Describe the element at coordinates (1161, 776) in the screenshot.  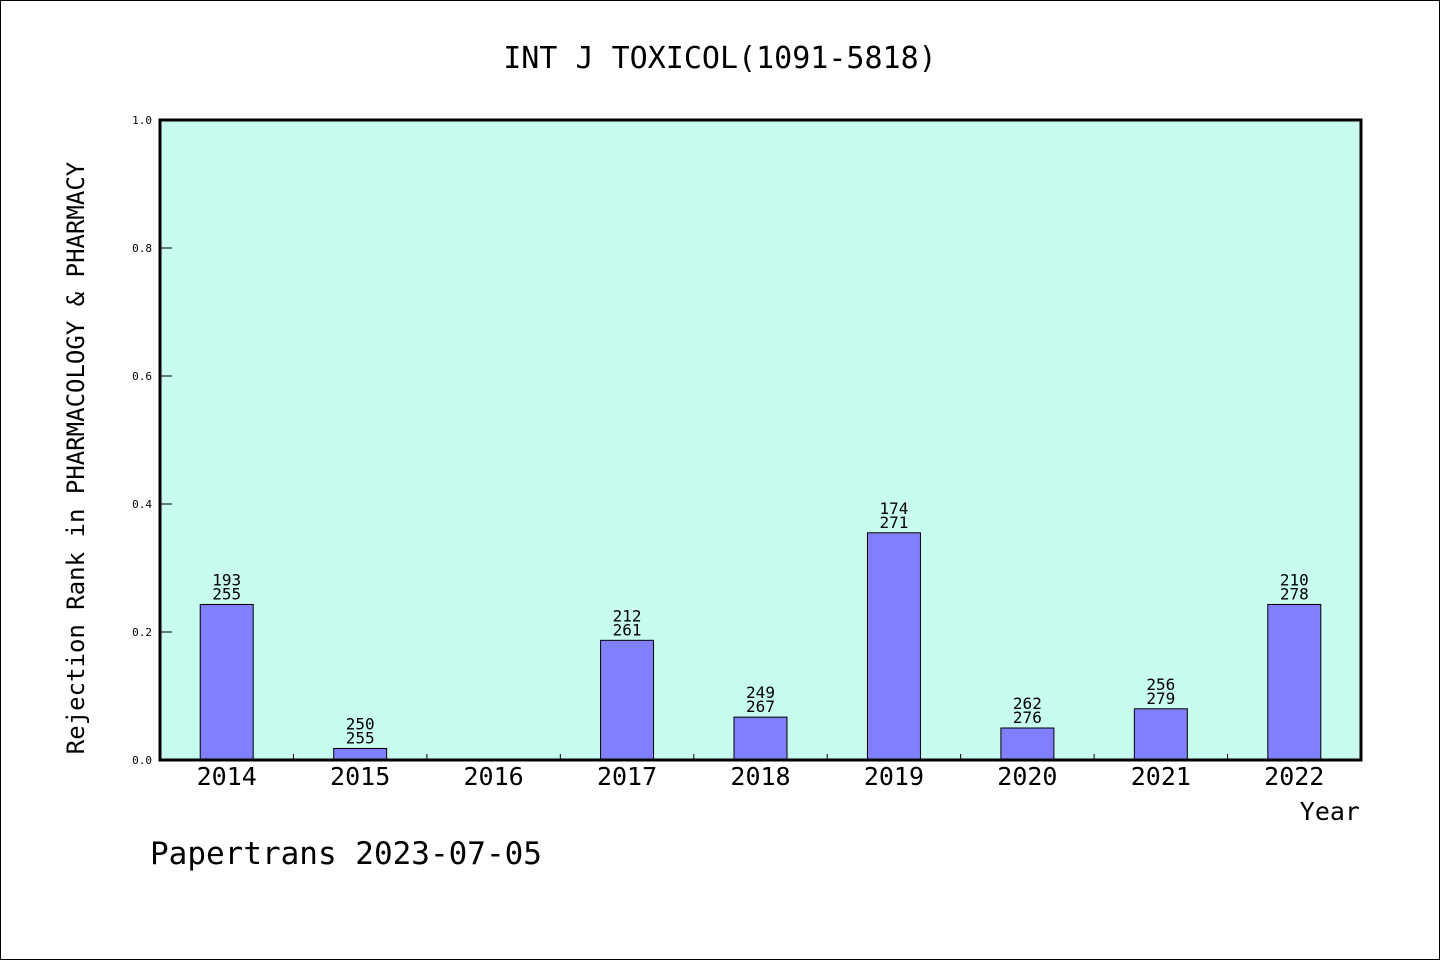
I see `x-tick-label: 2021` at that location.